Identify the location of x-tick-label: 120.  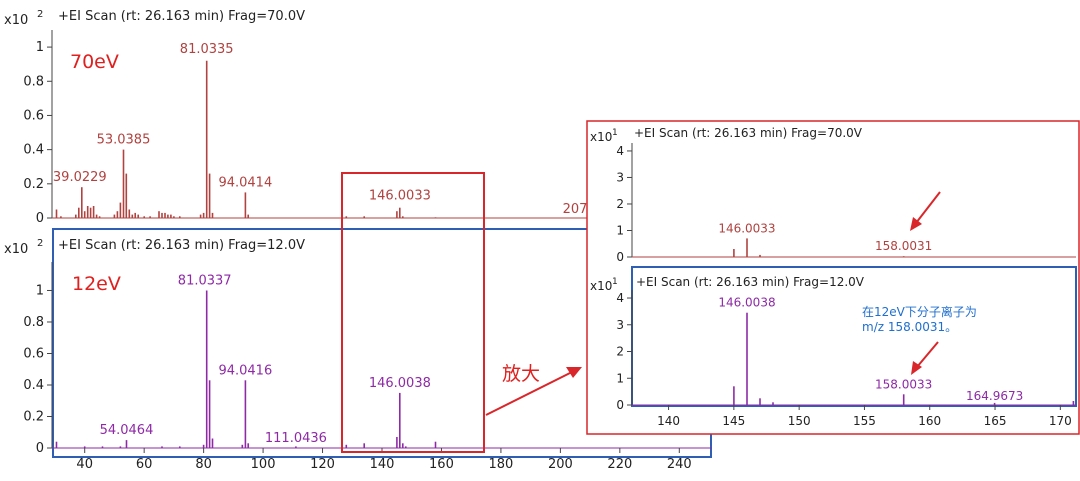
(322, 464).